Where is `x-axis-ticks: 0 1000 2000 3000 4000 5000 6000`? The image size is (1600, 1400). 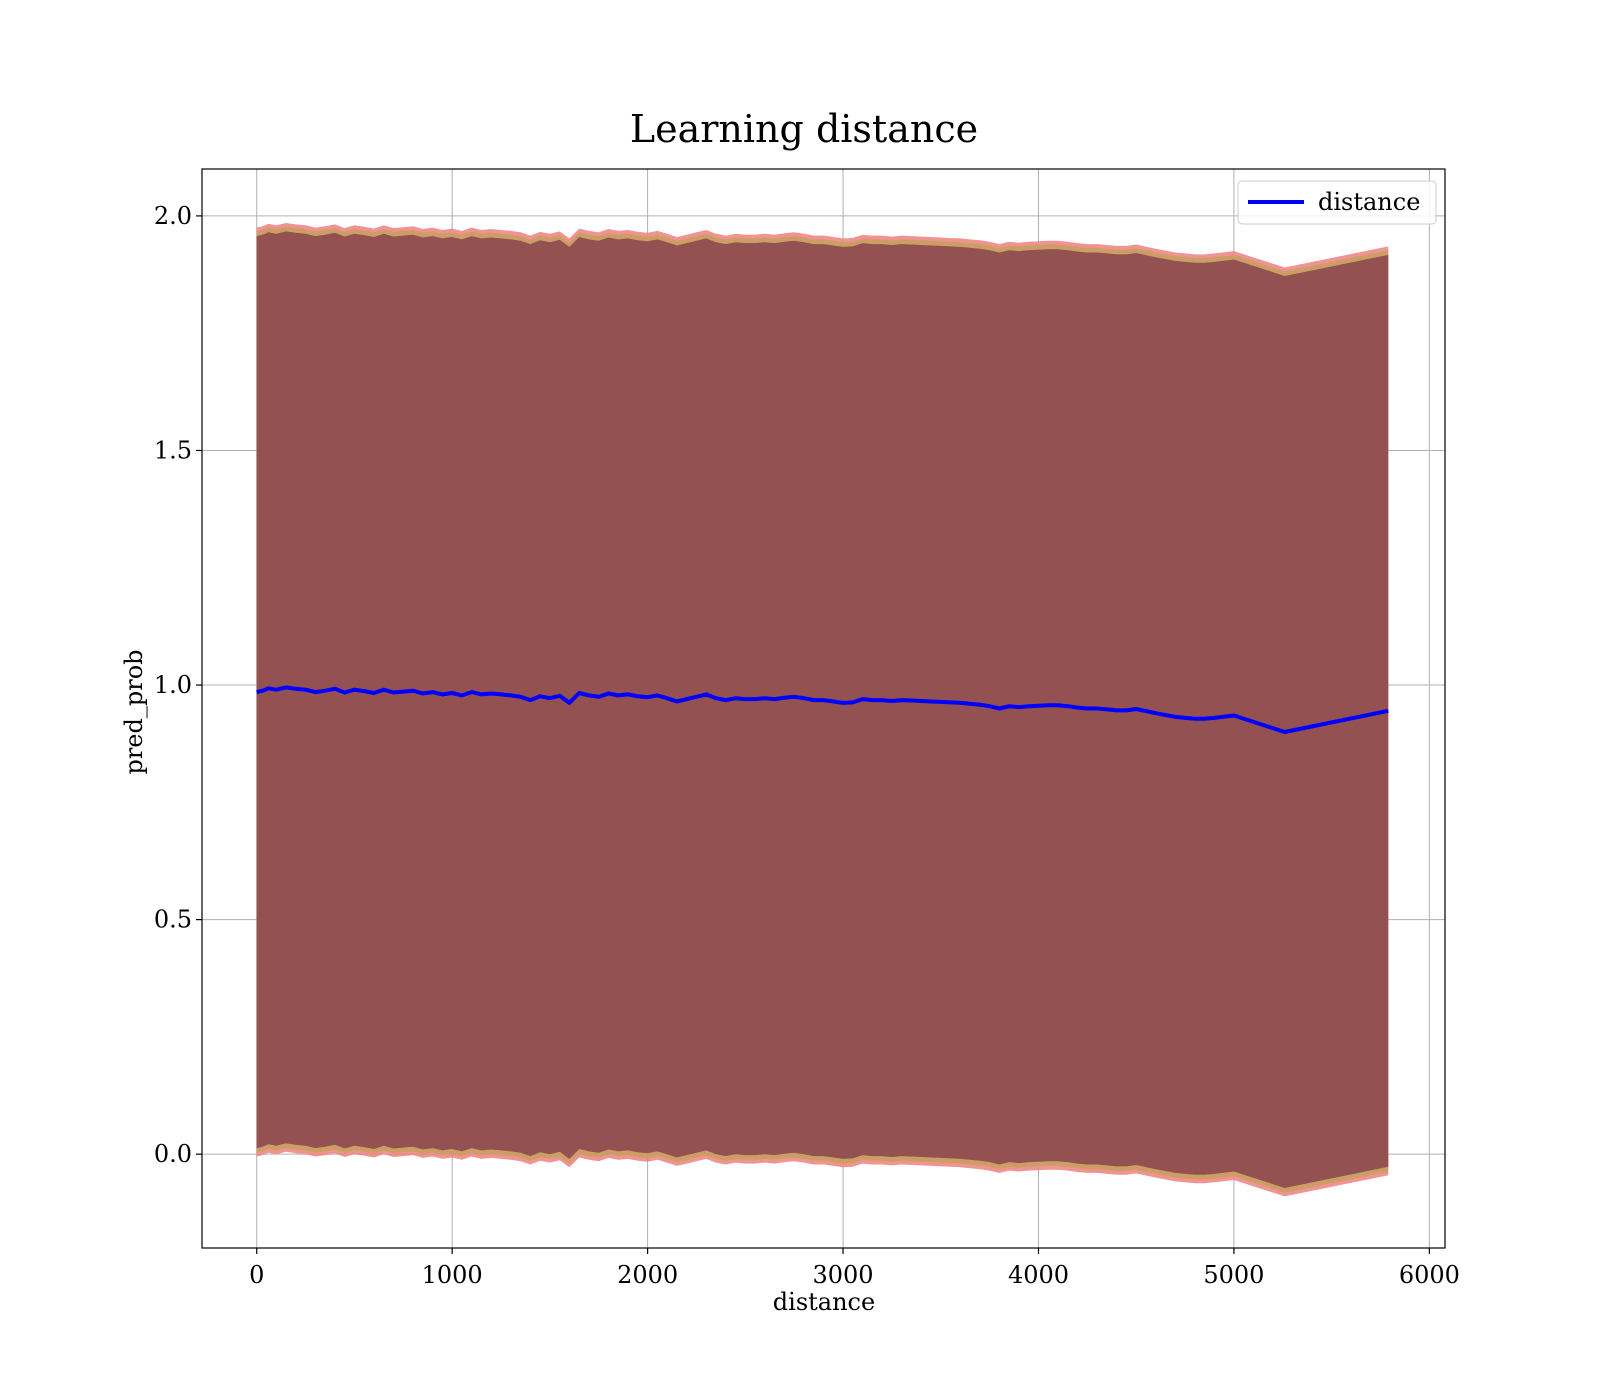
x-axis-ticks: 0 1000 2000 3000 4000 5000 6000 is located at coordinates (854, 1268).